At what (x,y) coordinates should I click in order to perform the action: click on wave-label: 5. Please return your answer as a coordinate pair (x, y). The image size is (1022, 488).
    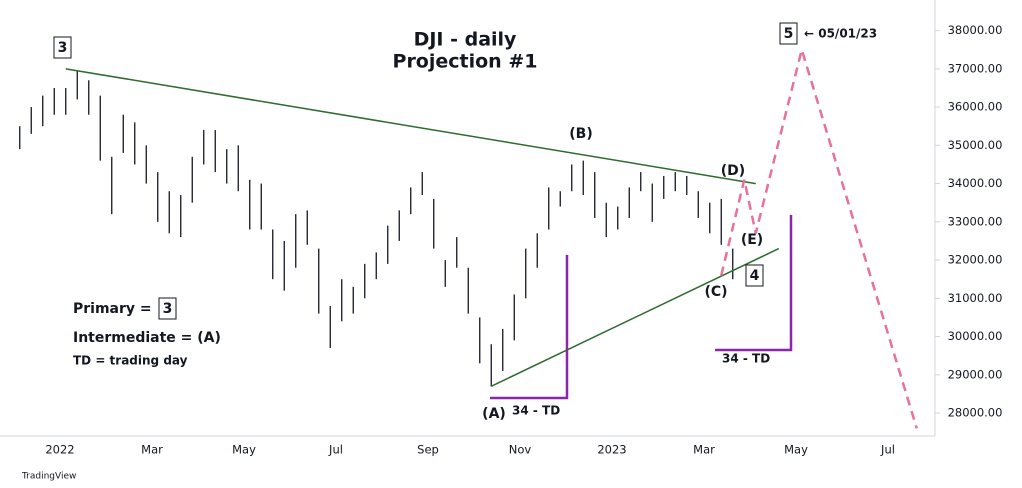
    Looking at the image, I should click on (789, 34).